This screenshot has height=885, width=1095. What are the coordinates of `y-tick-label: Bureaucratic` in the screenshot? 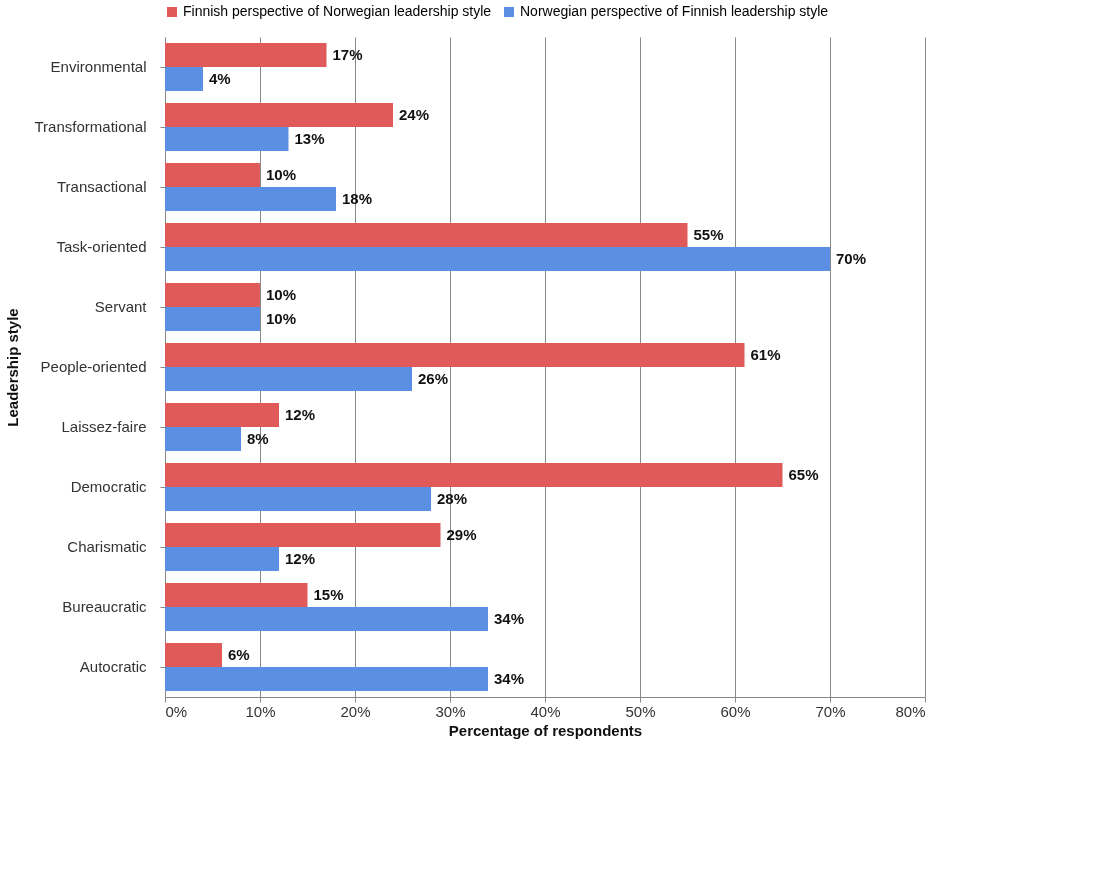 It's located at (104, 606).